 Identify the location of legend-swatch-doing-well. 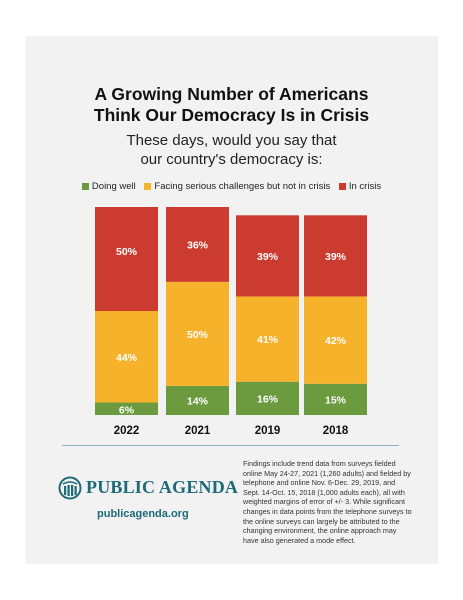
(85, 186).